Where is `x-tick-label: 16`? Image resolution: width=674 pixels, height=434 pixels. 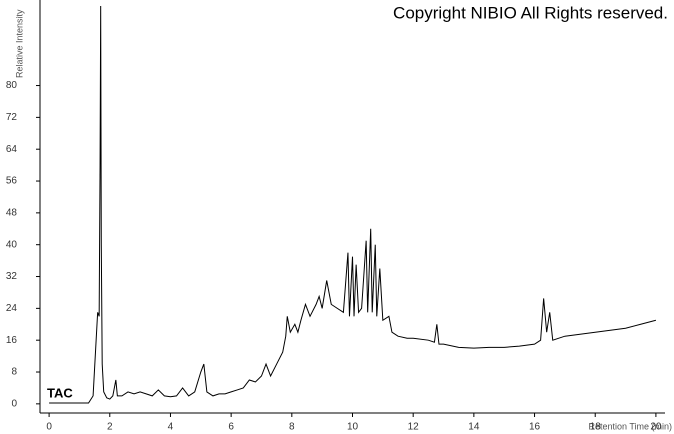 x-tick-label: 16 is located at coordinates (535, 427).